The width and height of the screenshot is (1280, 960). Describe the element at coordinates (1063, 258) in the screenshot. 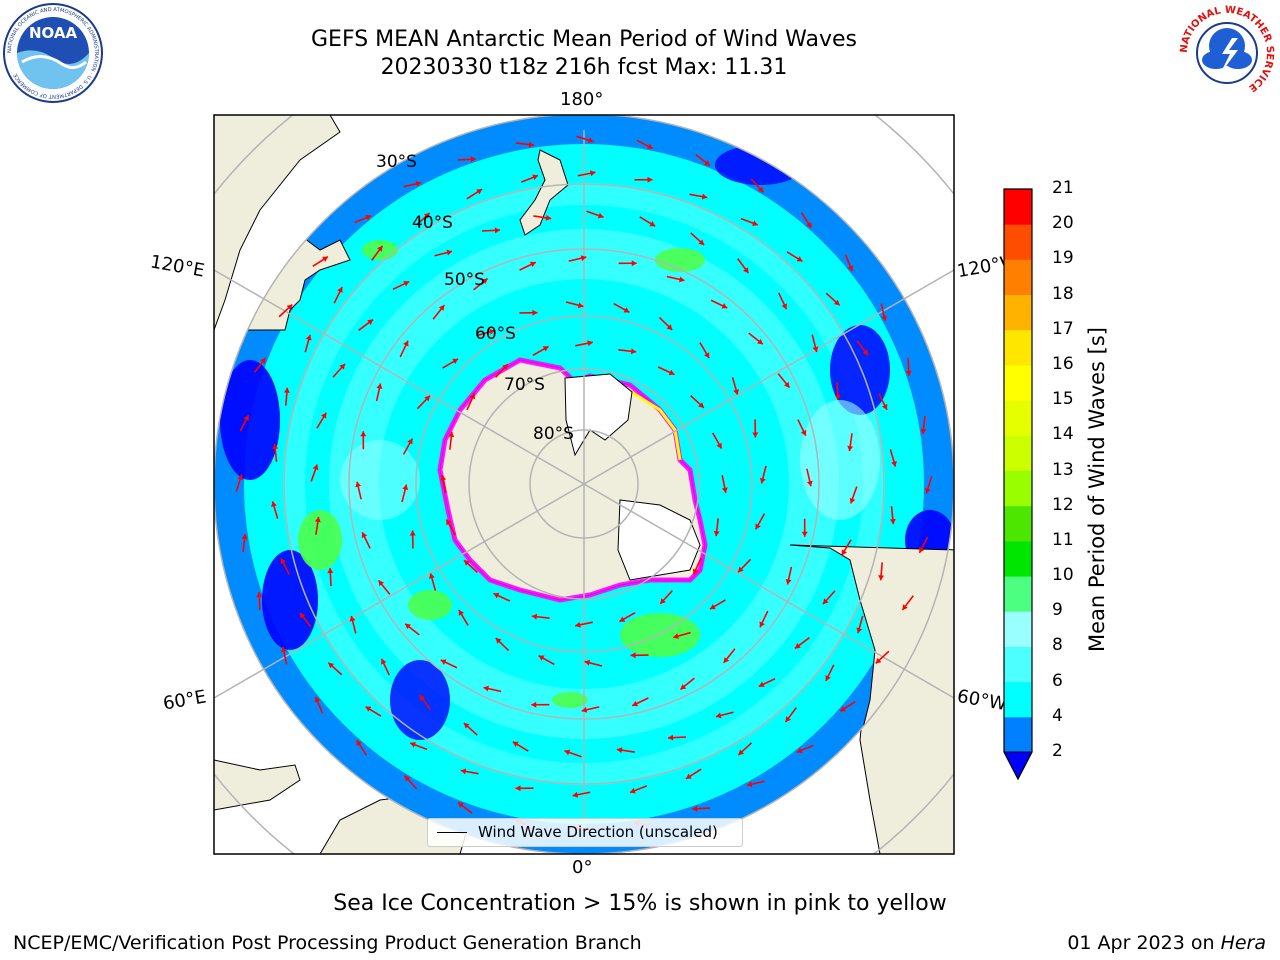

I see `colorbar-tick-label: 19` at that location.